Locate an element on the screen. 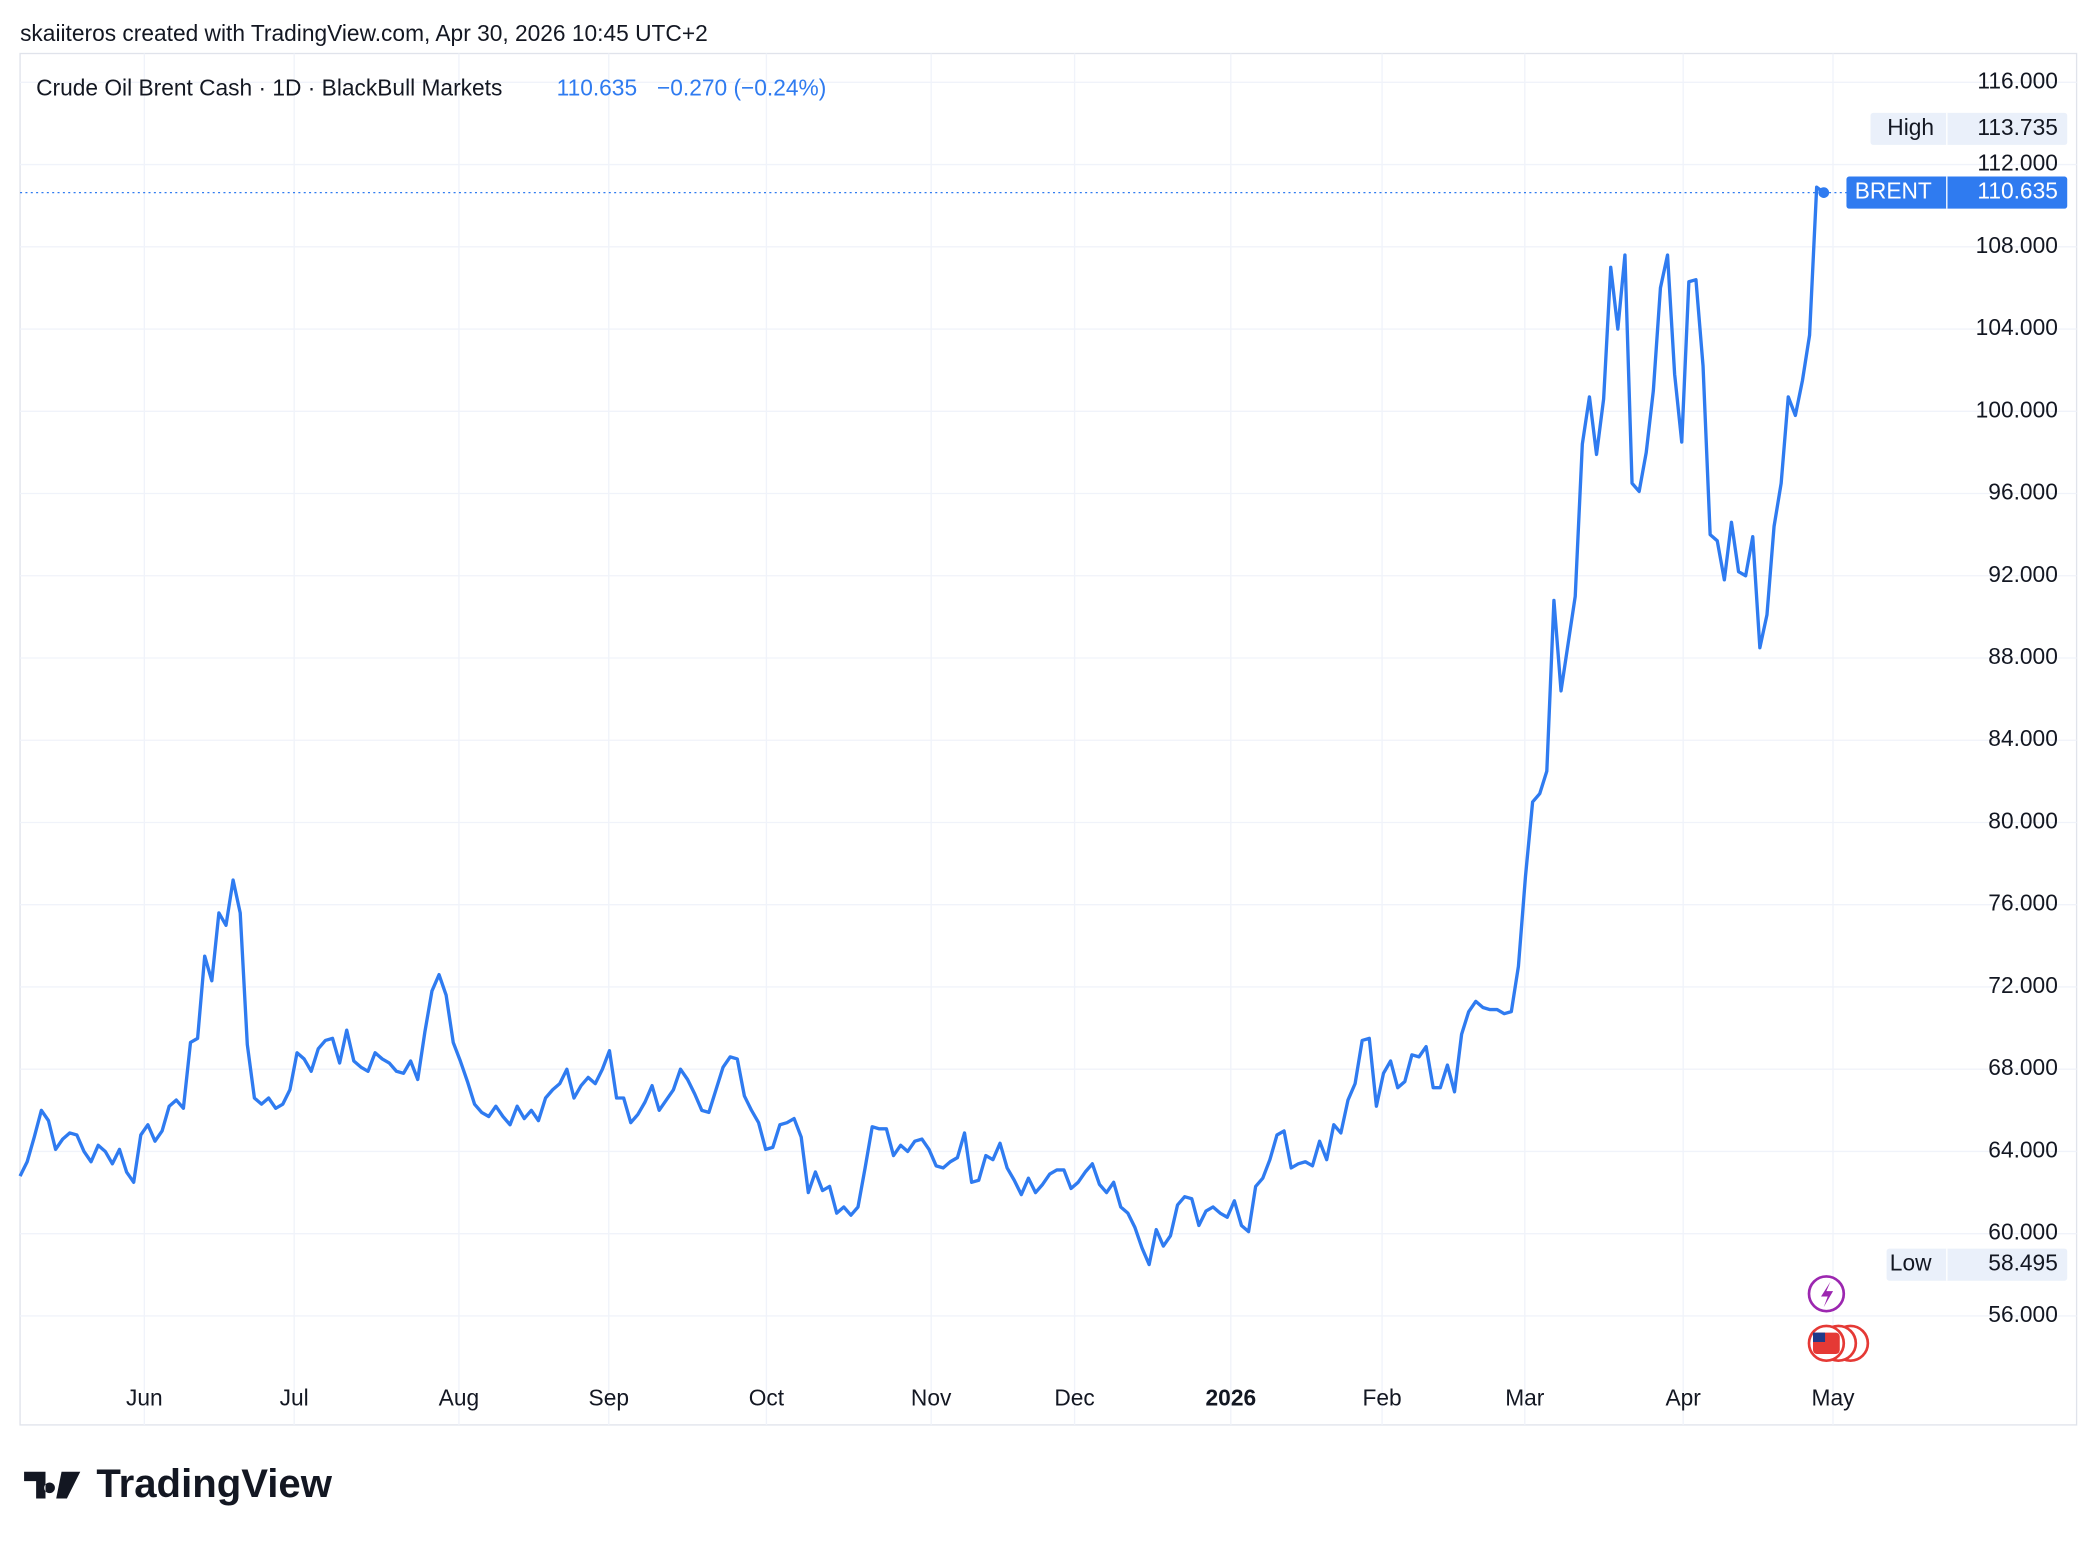 The width and height of the screenshot is (2098, 1546). x-tick-label: 2026 is located at coordinates (1231, 1397).